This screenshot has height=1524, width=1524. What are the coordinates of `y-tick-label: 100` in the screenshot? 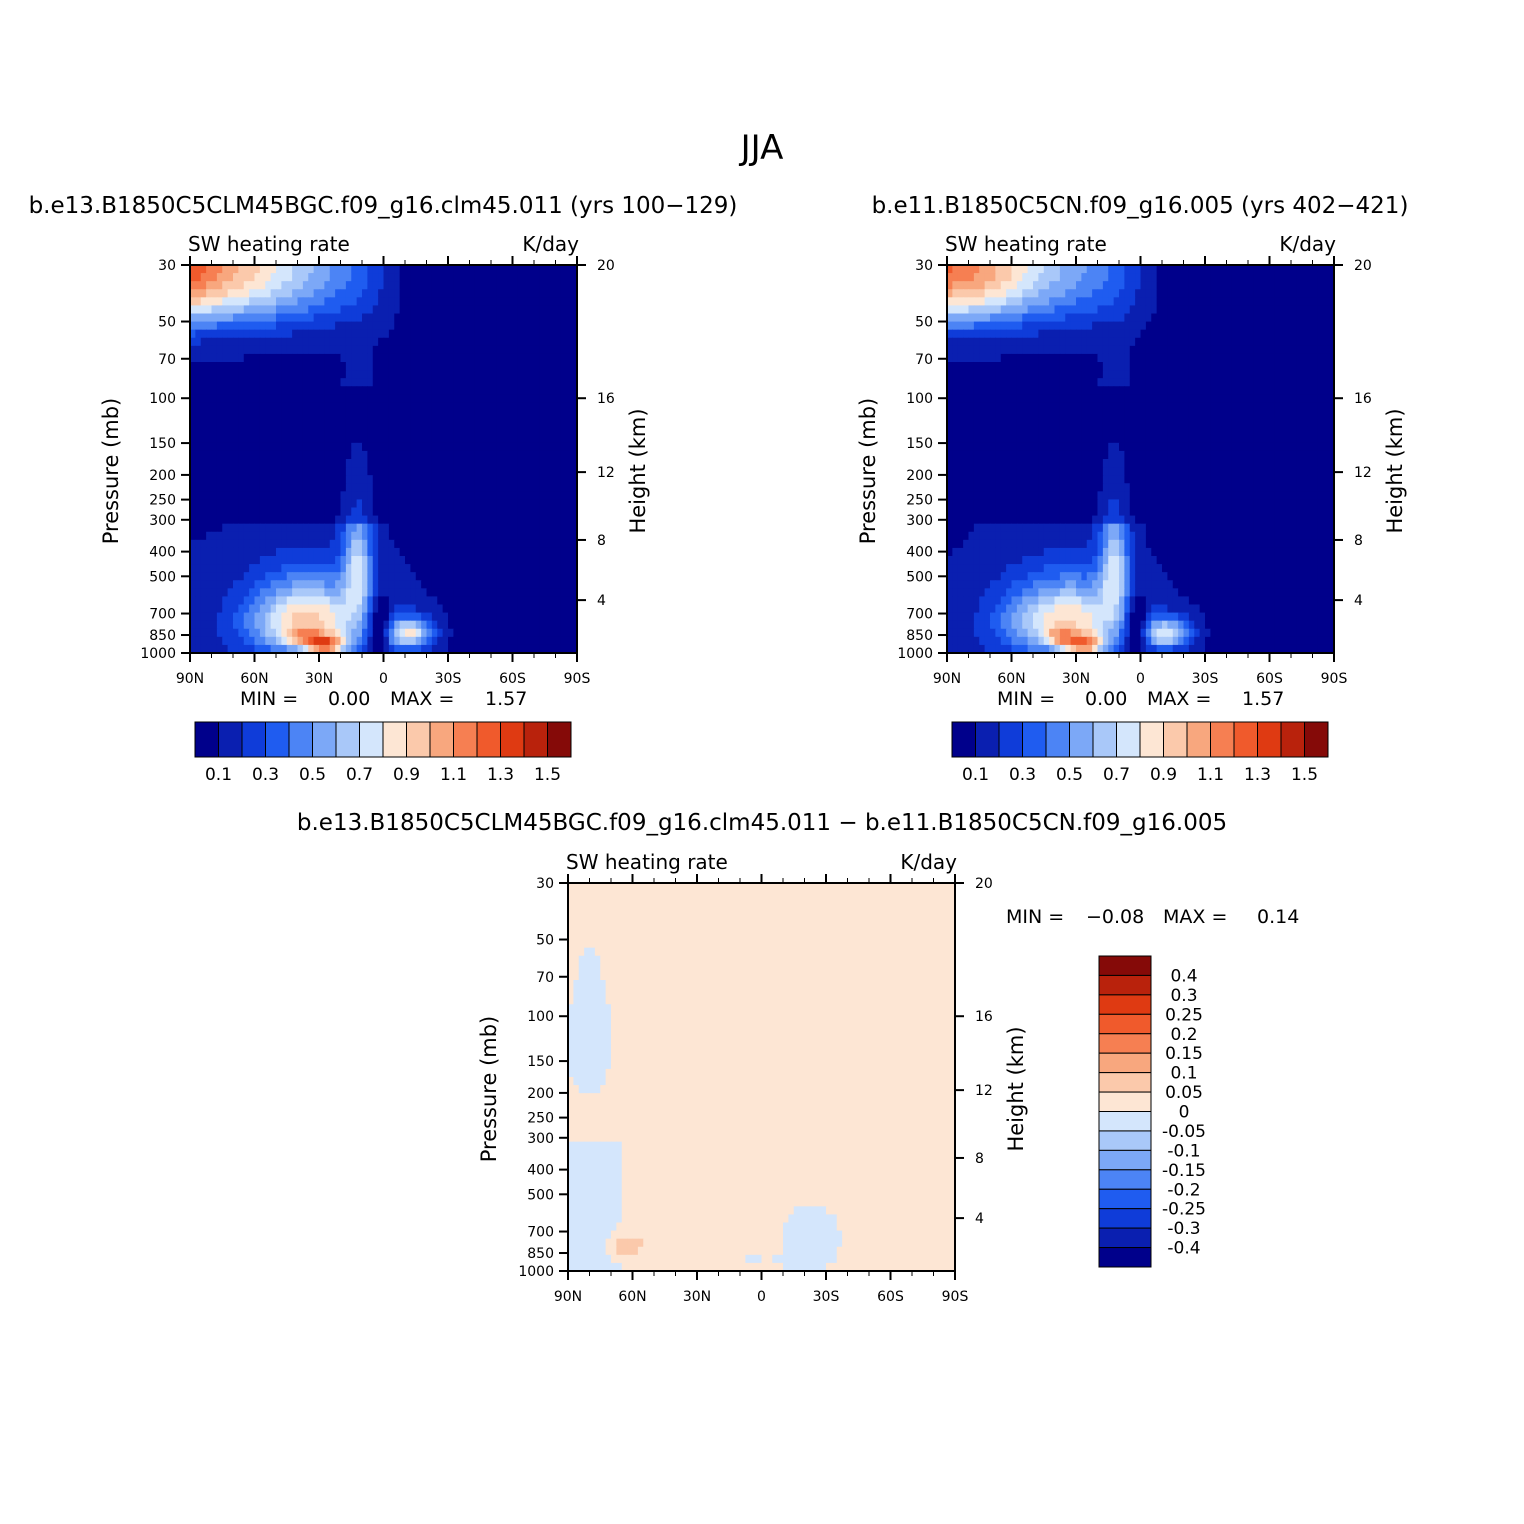 It's located at (162, 399).